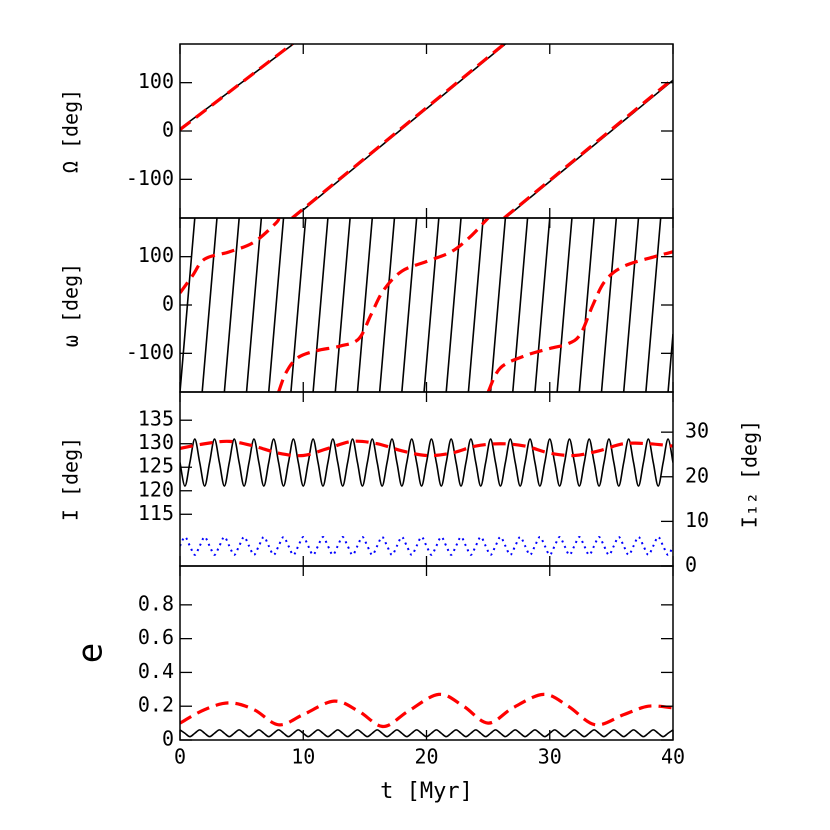 The image size is (830, 830). I want to click on x-tick-label: 10, so click(303, 757).